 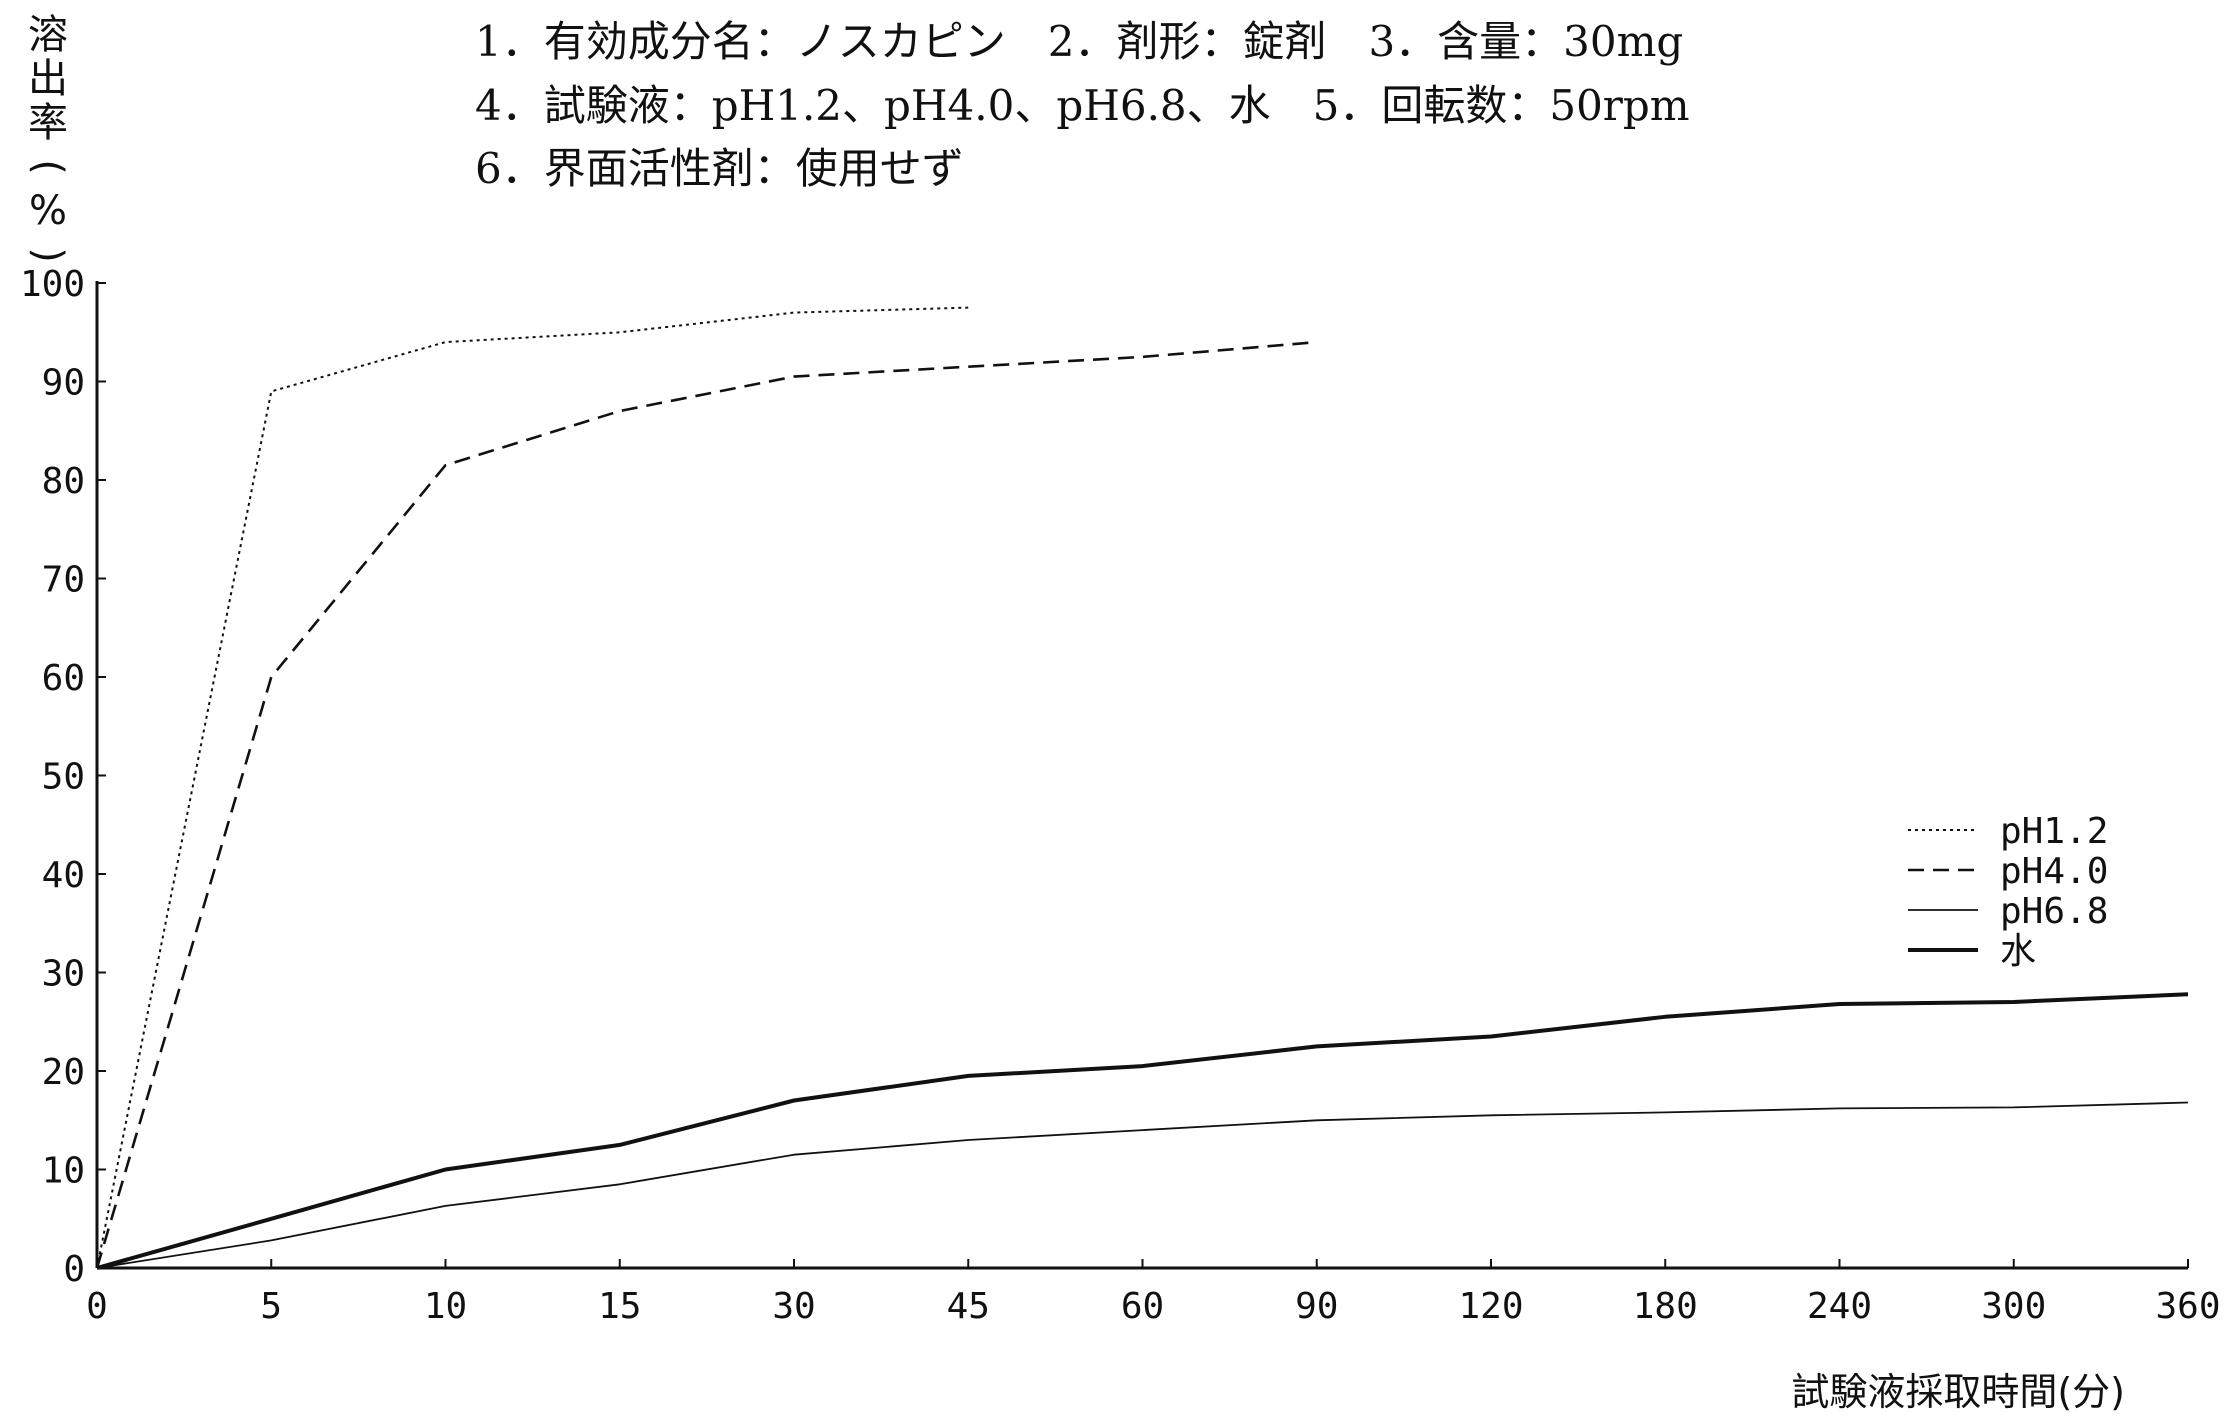 What do you see at coordinates (1142, 1185) in the screenshot?
I see `series-line-pH6.8` at bounding box center [1142, 1185].